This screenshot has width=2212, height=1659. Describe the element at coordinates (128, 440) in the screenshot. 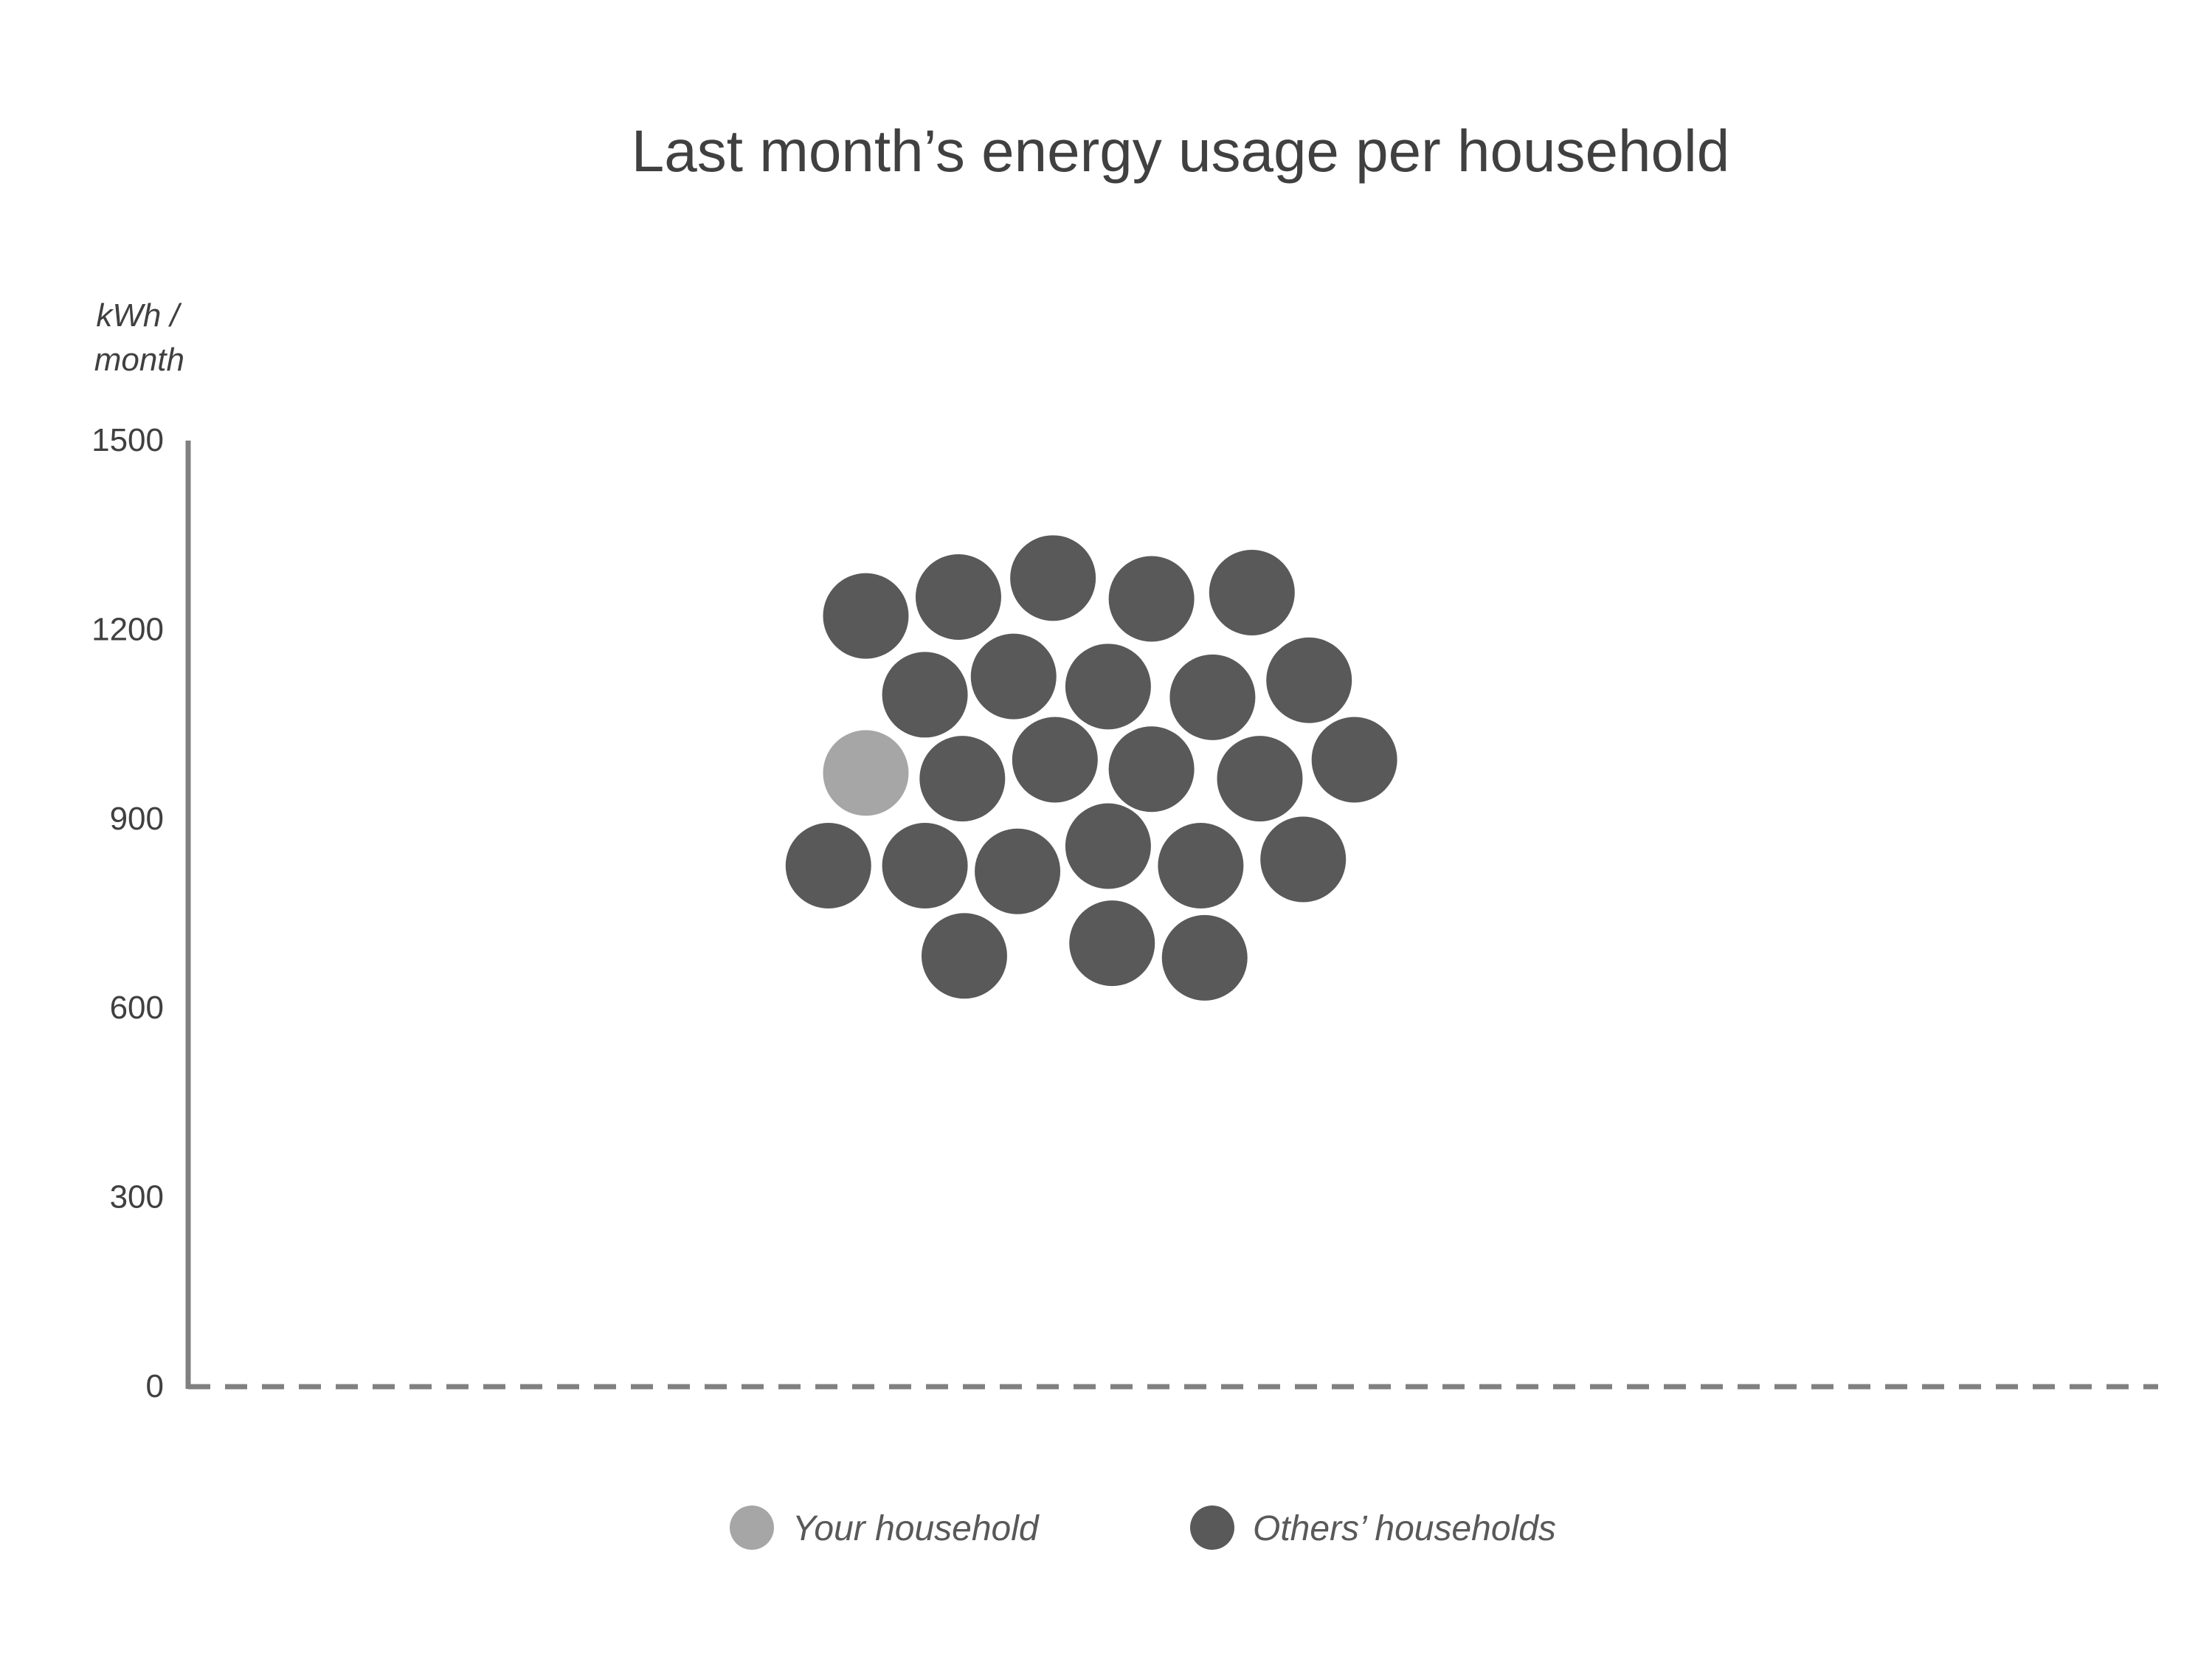

I see `y-tick-label: 1500` at that location.